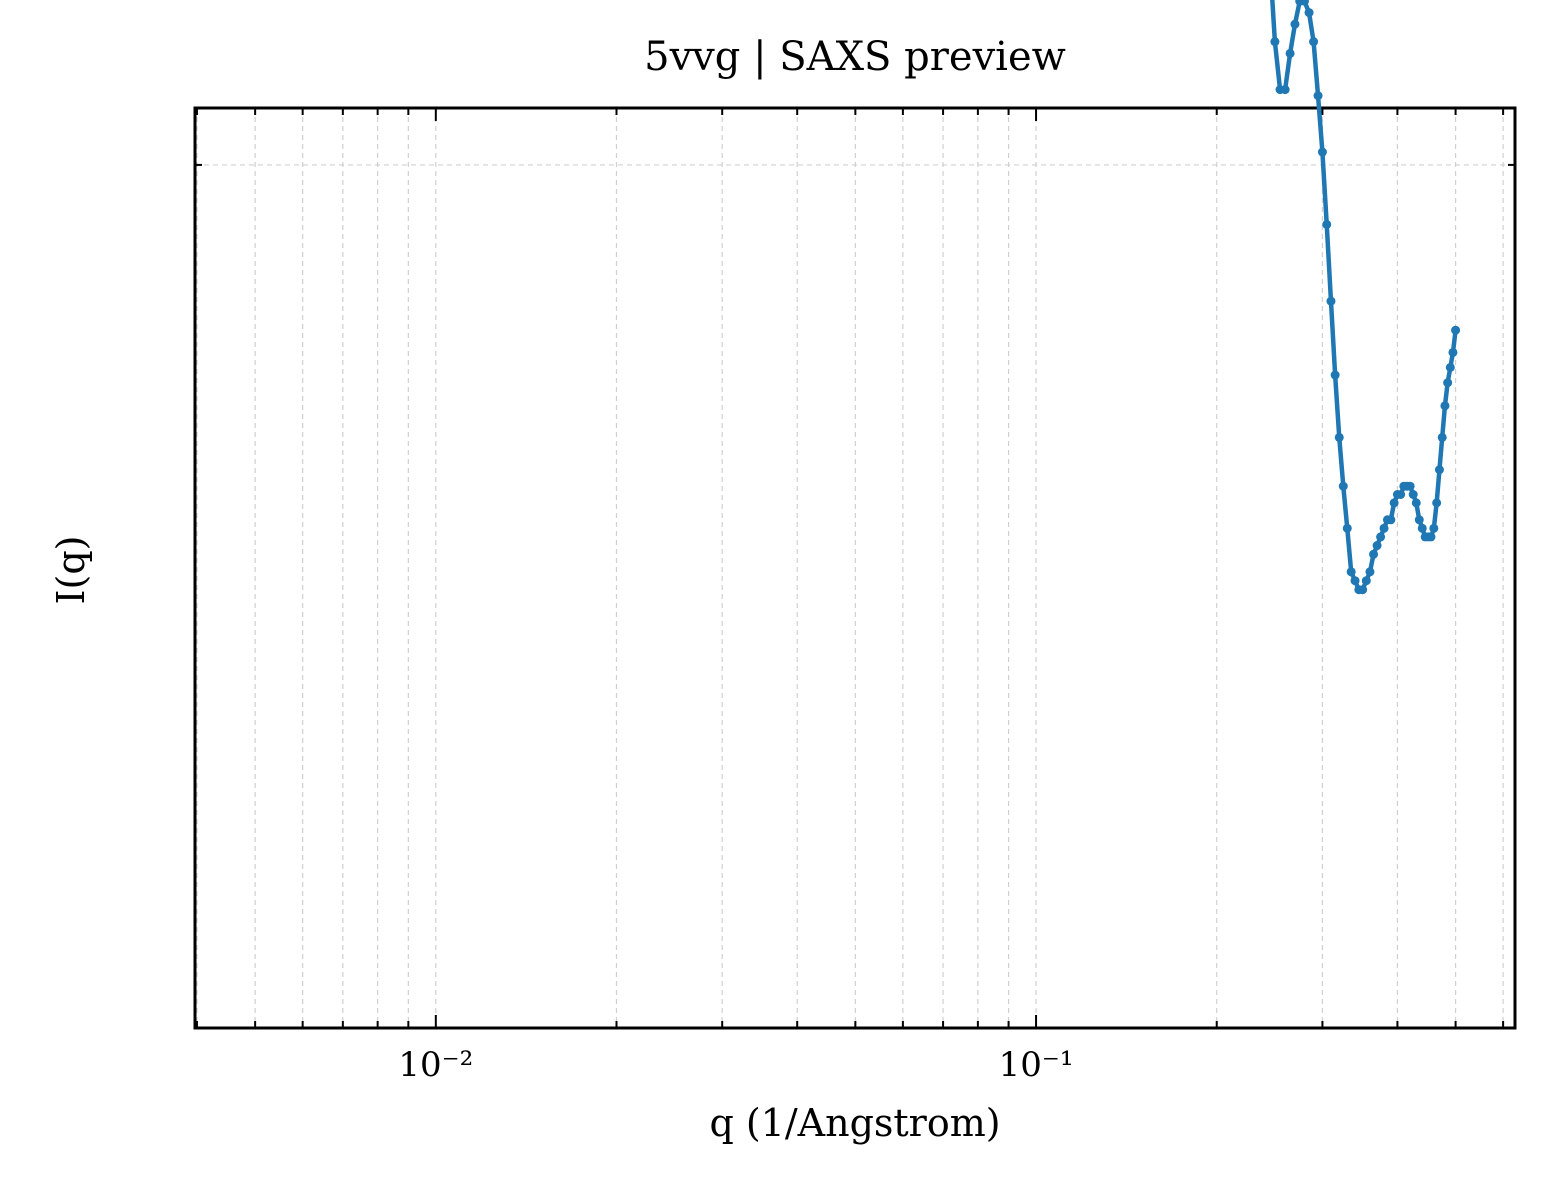 Image resolution: width=1560 pixels, height=1204 pixels. I want to click on x-tick-label: 10⁻¹, so click(1036, 1065).